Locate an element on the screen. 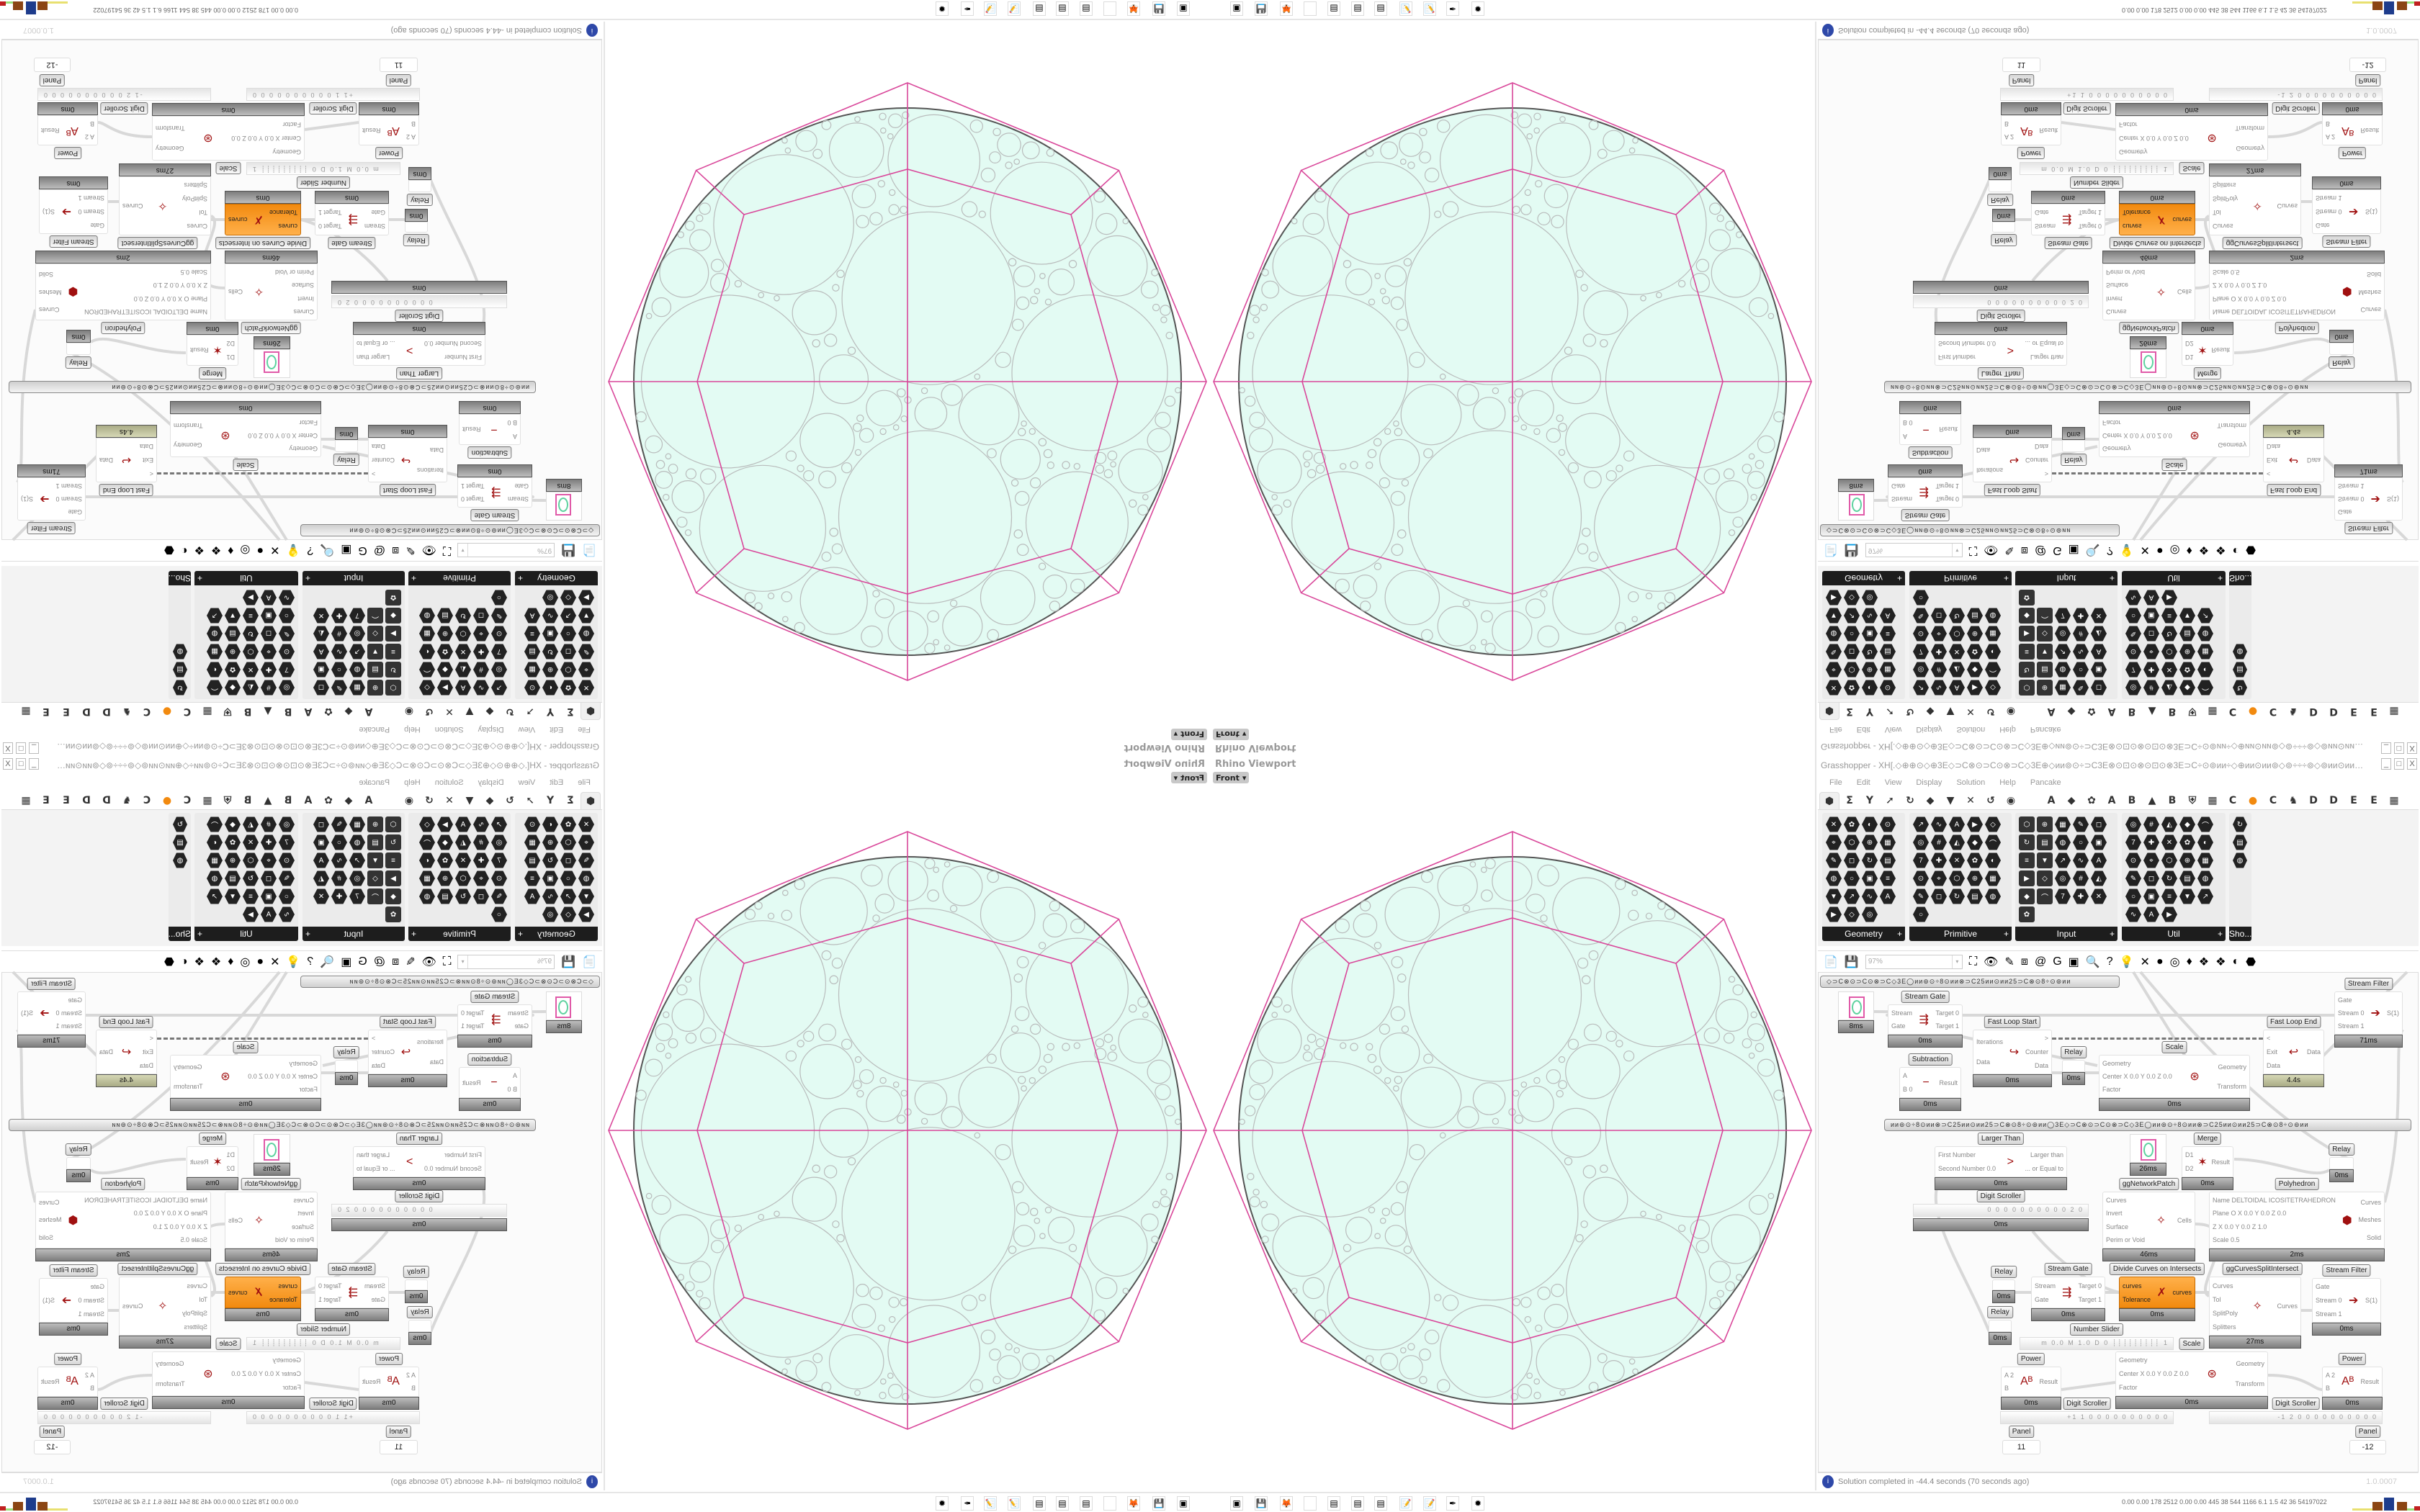 This screenshot has width=2420, height=1512. component-icon: ✚ is located at coordinates (2151, 842).